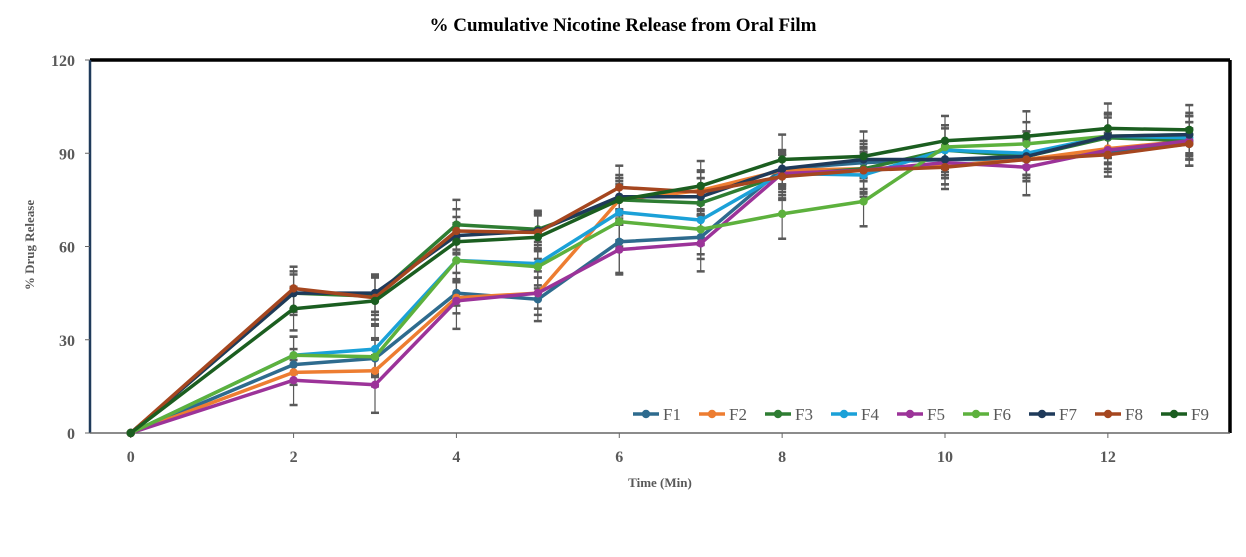 Image resolution: width=1246 pixels, height=557 pixels. I want to click on legend-label: F3, so click(804, 414).